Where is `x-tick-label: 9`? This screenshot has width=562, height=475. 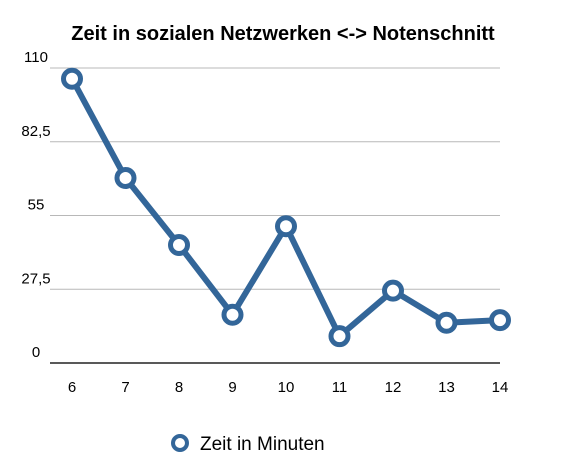
x-tick-label: 9 is located at coordinates (232, 387).